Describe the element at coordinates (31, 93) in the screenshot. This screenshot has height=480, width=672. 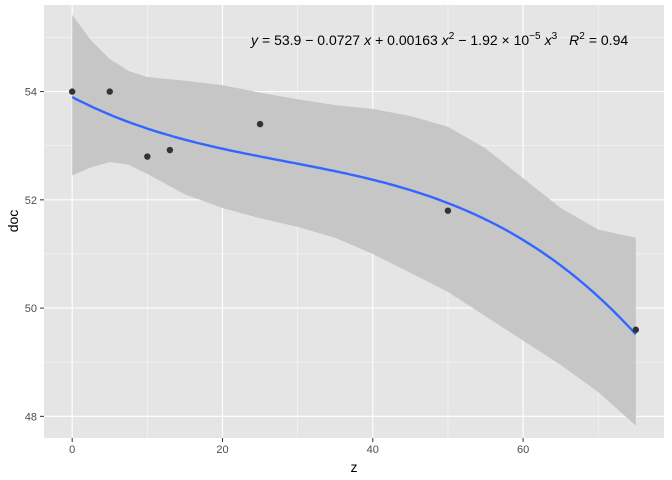
I see `y-tick-label: 54` at that location.